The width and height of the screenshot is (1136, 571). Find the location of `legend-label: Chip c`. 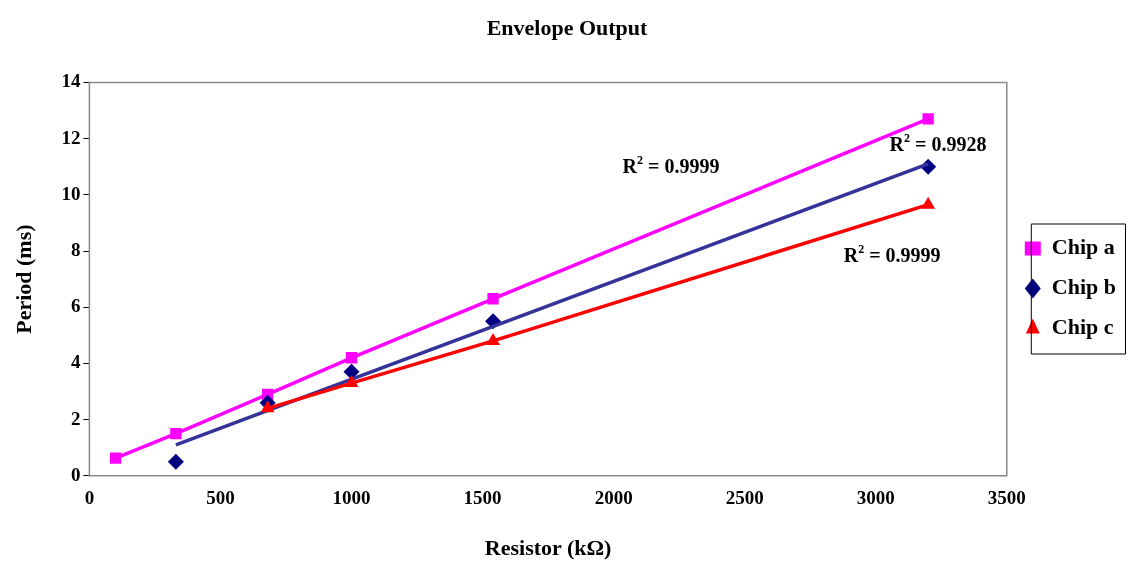

legend-label: Chip c is located at coordinates (1082, 327).